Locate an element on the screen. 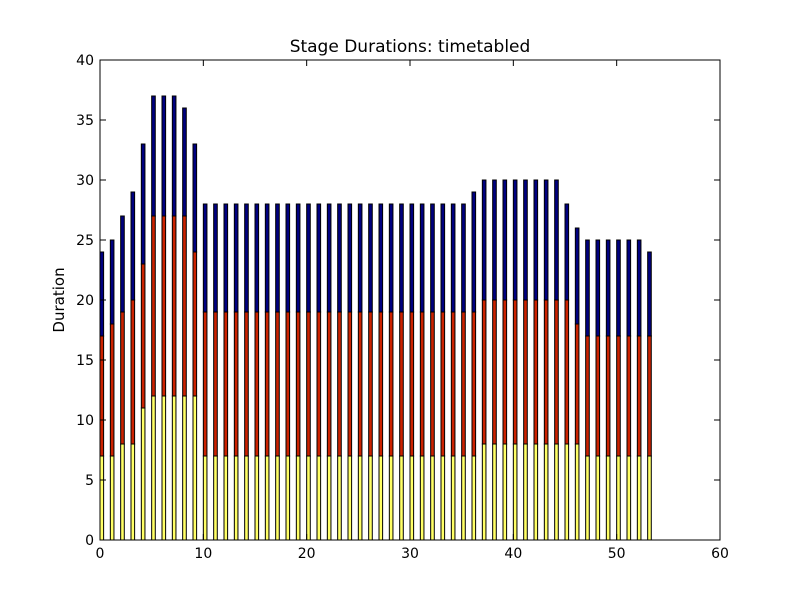 The width and height of the screenshot is (800, 600). bar-series1-x7 is located at coordinates (174, 306).